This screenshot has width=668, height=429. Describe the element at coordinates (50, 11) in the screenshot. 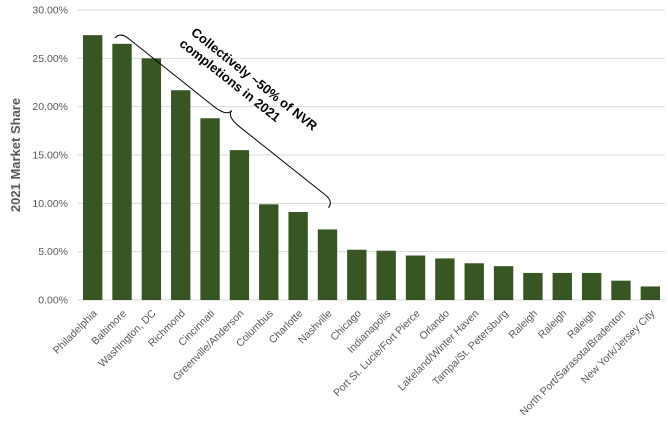

I see `y-tick-label: 30.00%` at that location.